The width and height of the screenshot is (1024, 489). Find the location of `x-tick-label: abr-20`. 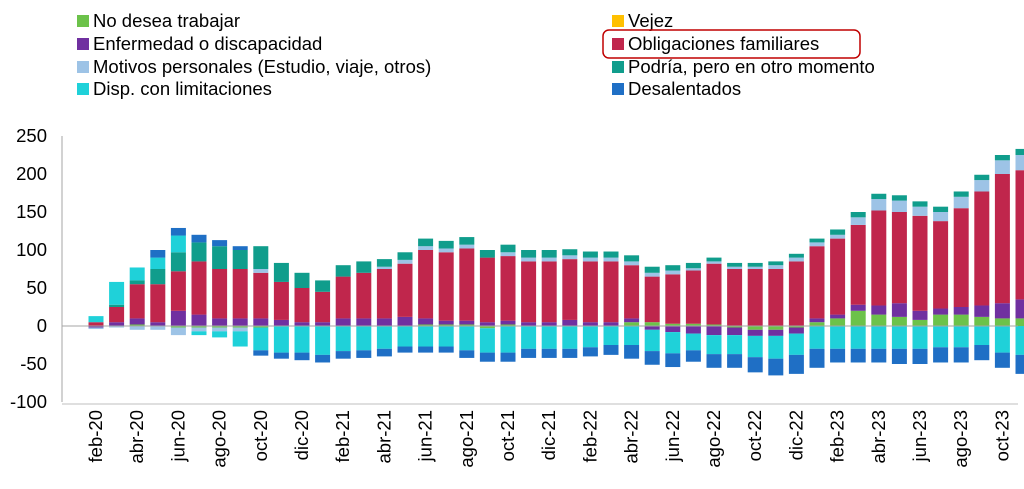

x-tick-label: abr-20 is located at coordinates (136, 436).